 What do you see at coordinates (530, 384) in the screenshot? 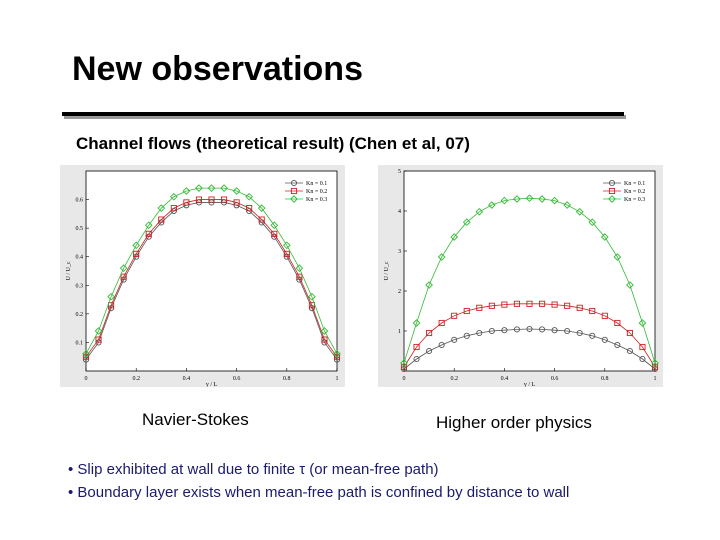
I see `x-axis-label: y / L` at bounding box center [530, 384].